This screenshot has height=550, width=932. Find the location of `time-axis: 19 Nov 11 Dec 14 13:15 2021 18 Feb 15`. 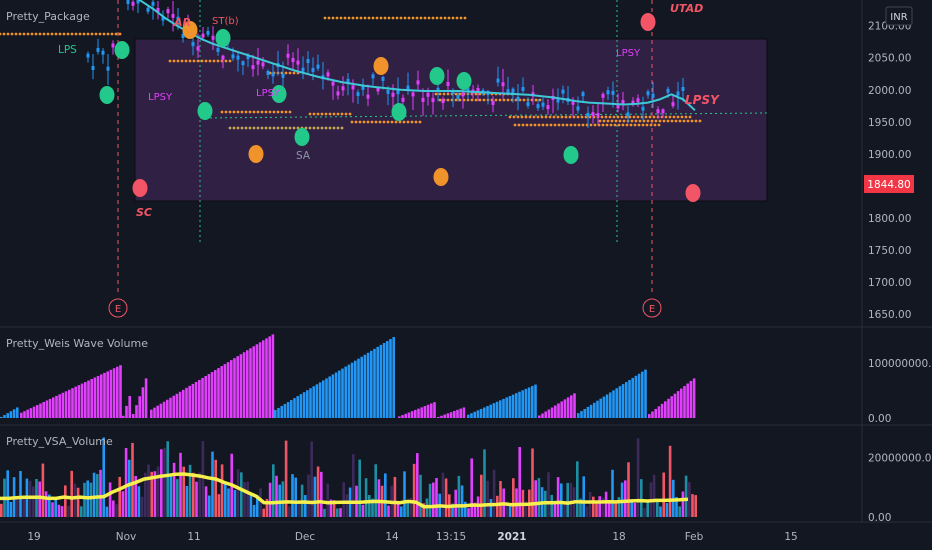

time-axis: 19 Nov 11 Dec 14 13:15 2021 18 Feb 15 is located at coordinates (412, 537).